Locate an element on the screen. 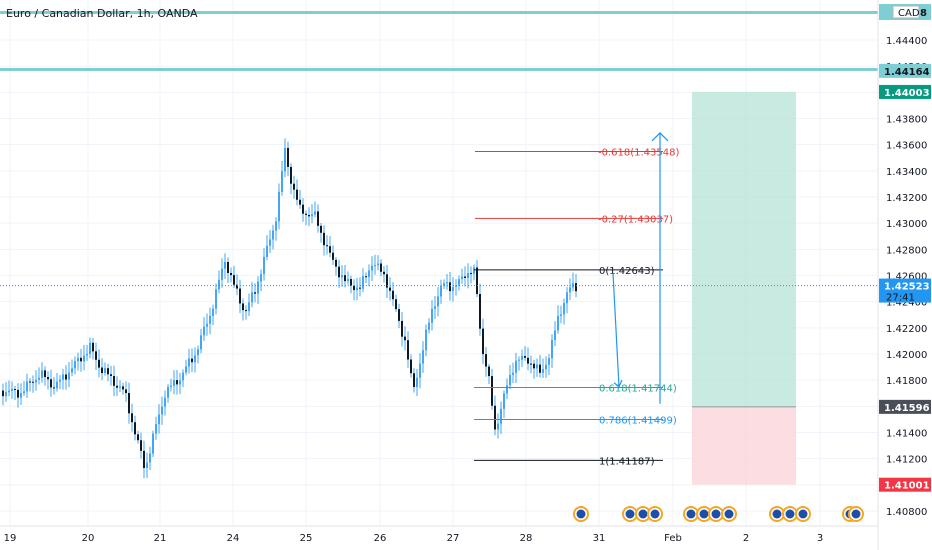 The image size is (932, 550). economic-events is located at coordinates (718, 514).